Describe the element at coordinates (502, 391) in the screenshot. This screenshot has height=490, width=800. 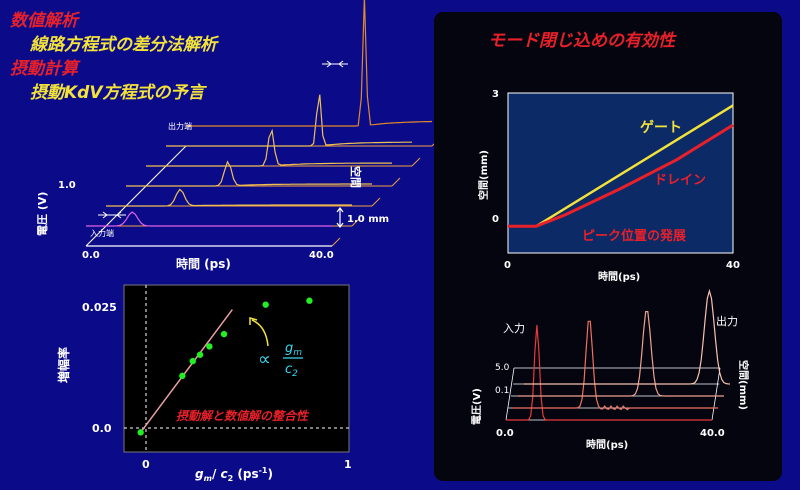
I see `rw-ytick-01: 0.1` at that location.